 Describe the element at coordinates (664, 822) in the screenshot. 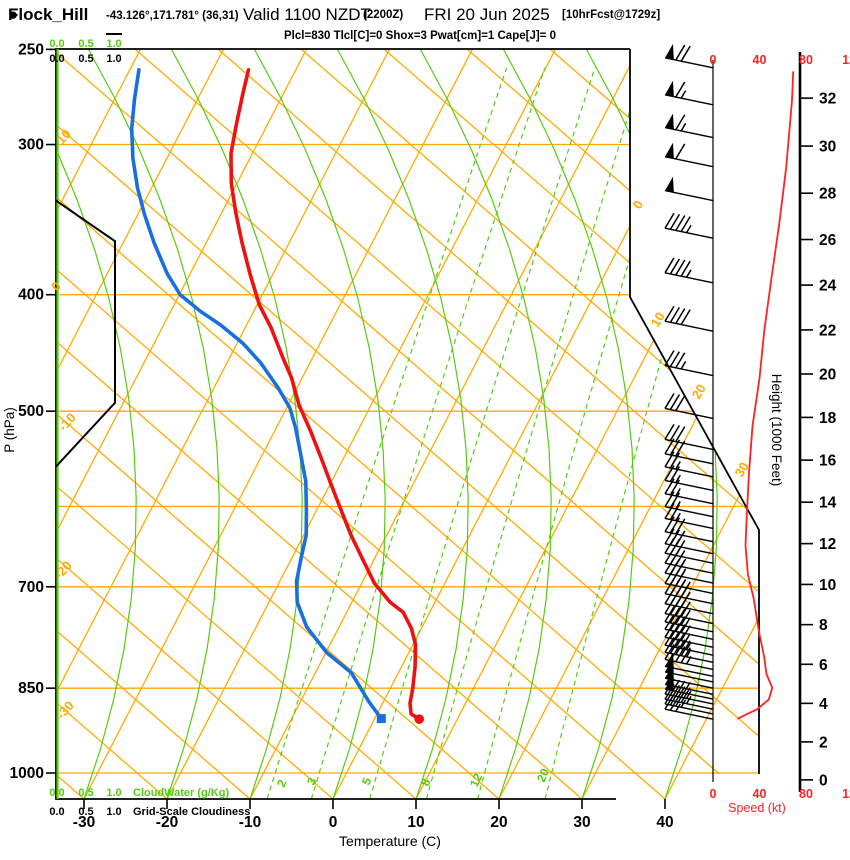

I see `temperature-tick-label: 40` at that location.